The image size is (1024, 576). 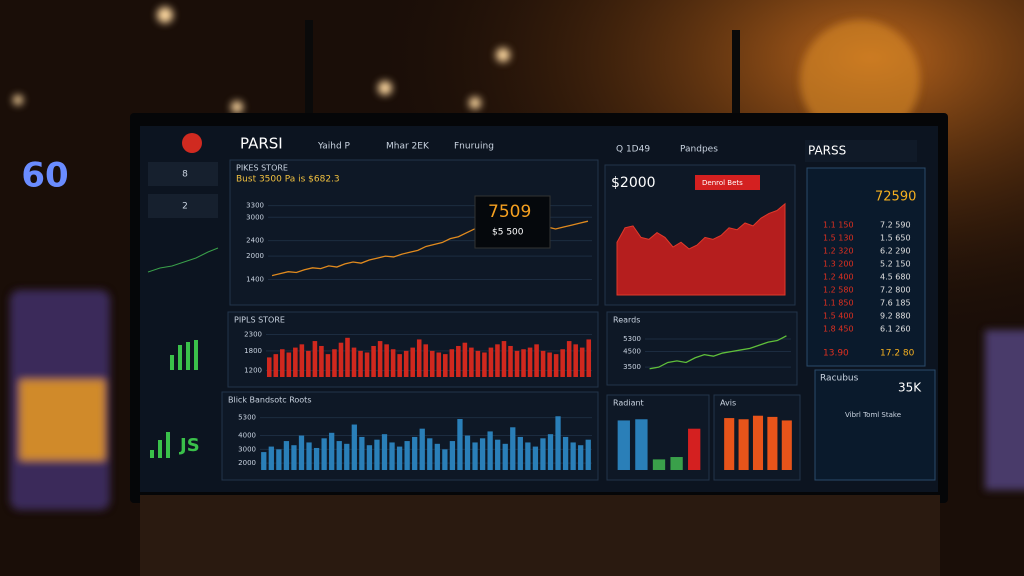 What do you see at coordinates (474, 147) in the screenshot?
I see `tab: Fnuruing` at bounding box center [474, 147].